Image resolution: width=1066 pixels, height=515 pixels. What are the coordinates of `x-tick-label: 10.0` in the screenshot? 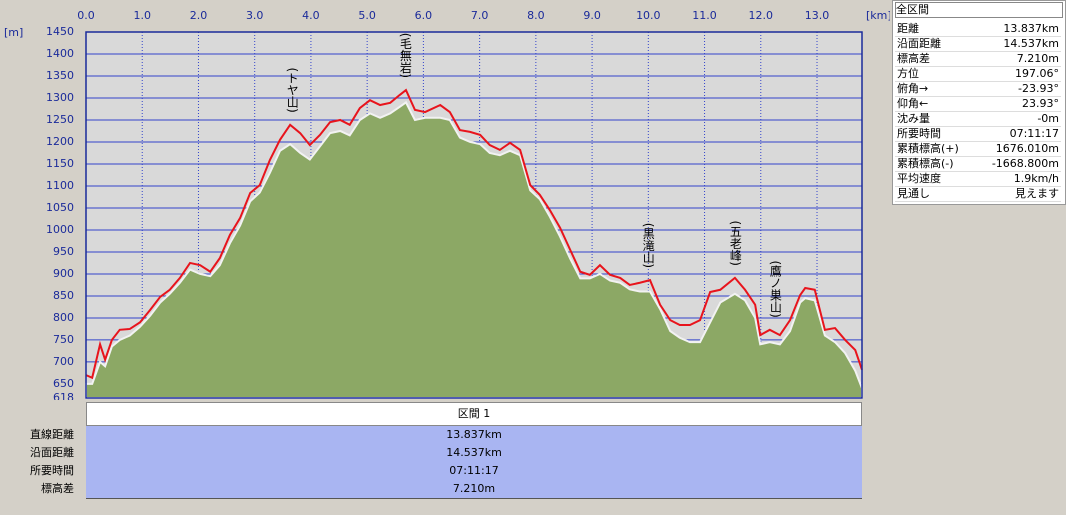 It's located at (648, 15).